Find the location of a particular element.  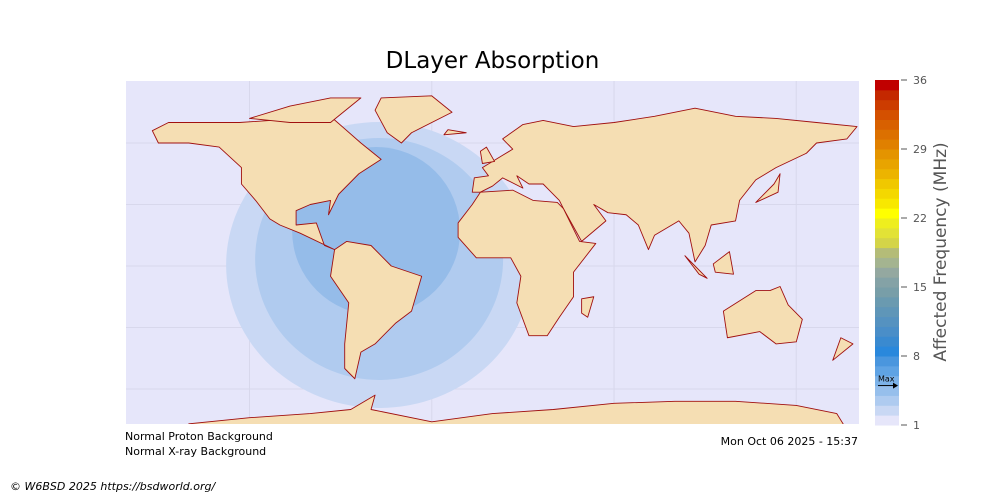

land-canadian-arctic is located at coordinates (305, 110).